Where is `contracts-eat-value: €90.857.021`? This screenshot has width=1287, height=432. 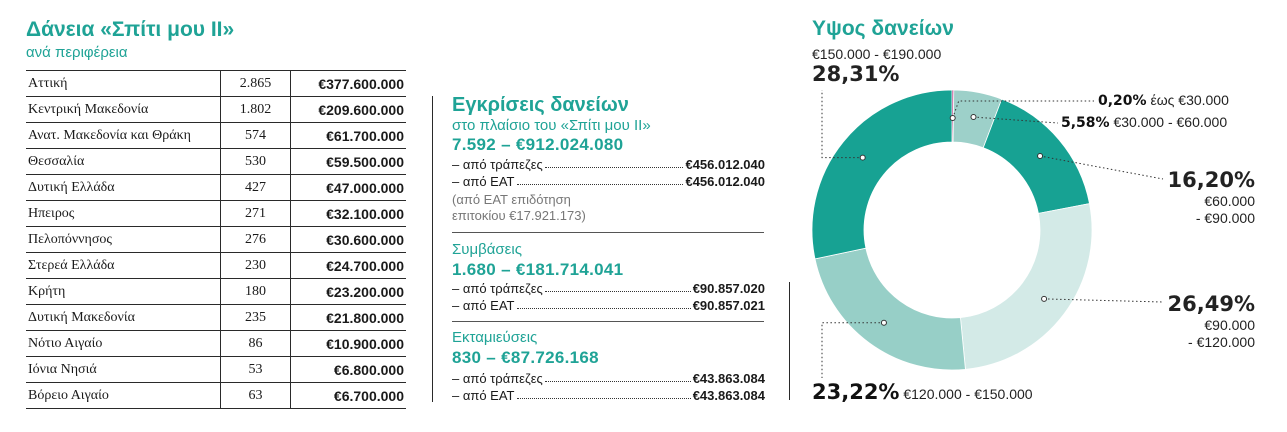 contracts-eat-value: €90.857.021 is located at coordinates (728, 305).